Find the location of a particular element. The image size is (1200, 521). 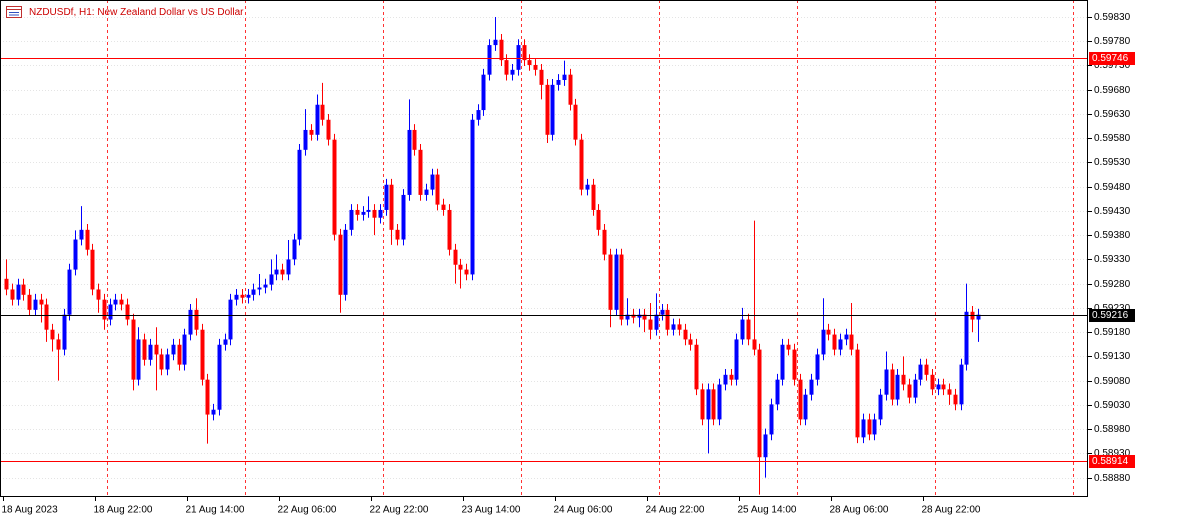

y-tick-label: 0.59430 is located at coordinates (1112, 211).